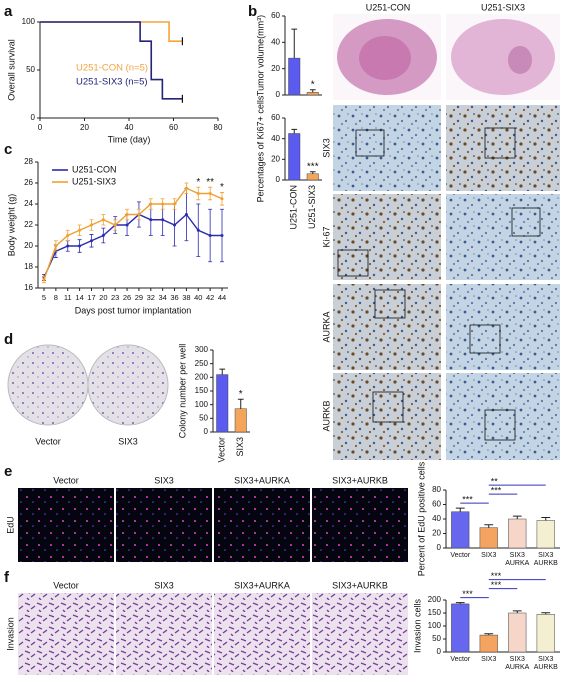  Describe the element at coordinates (133, 310) in the screenshot. I see `x-axis-label: Days post tumor implantation` at that location.